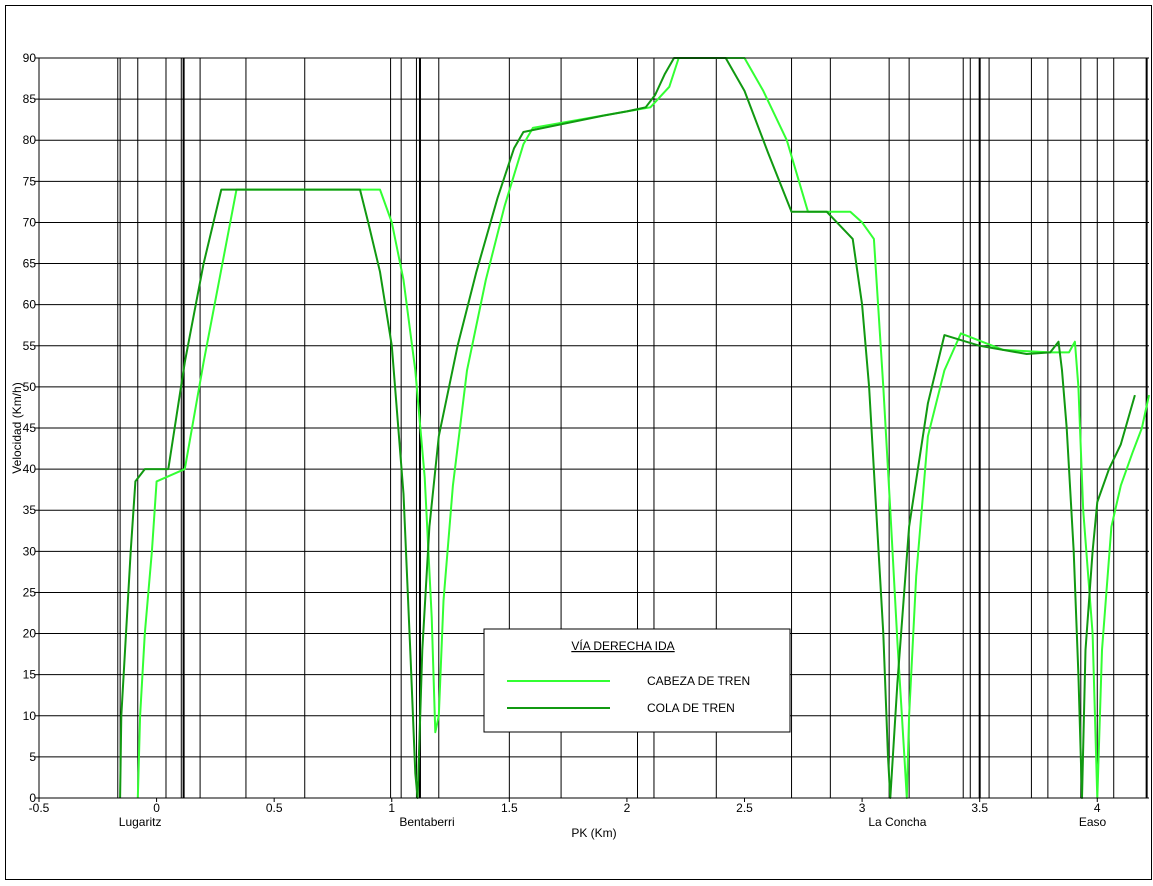 This screenshot has width=1153, height=886. I want to click on x-tick-label: 0.5, so click(274, 808).